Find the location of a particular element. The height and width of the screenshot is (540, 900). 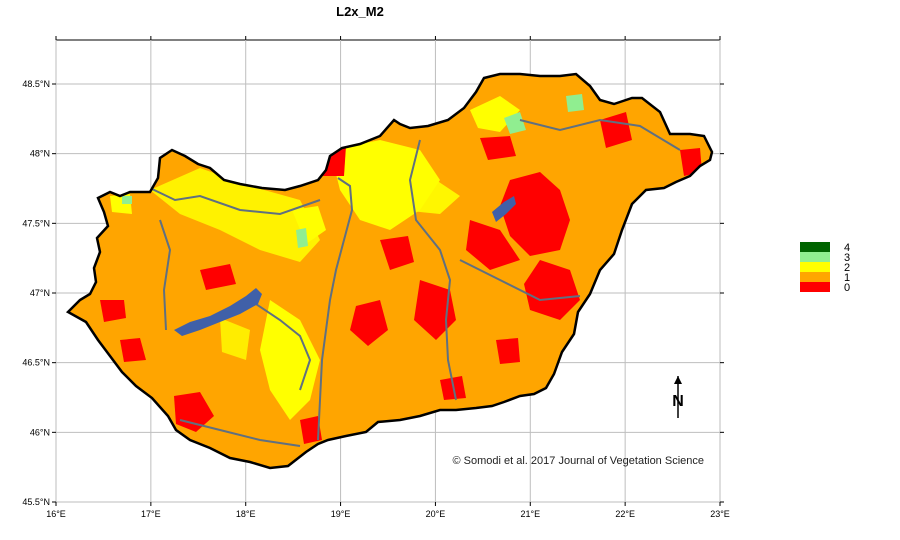

legend-label: 0 is located at coordinates (847, 288).